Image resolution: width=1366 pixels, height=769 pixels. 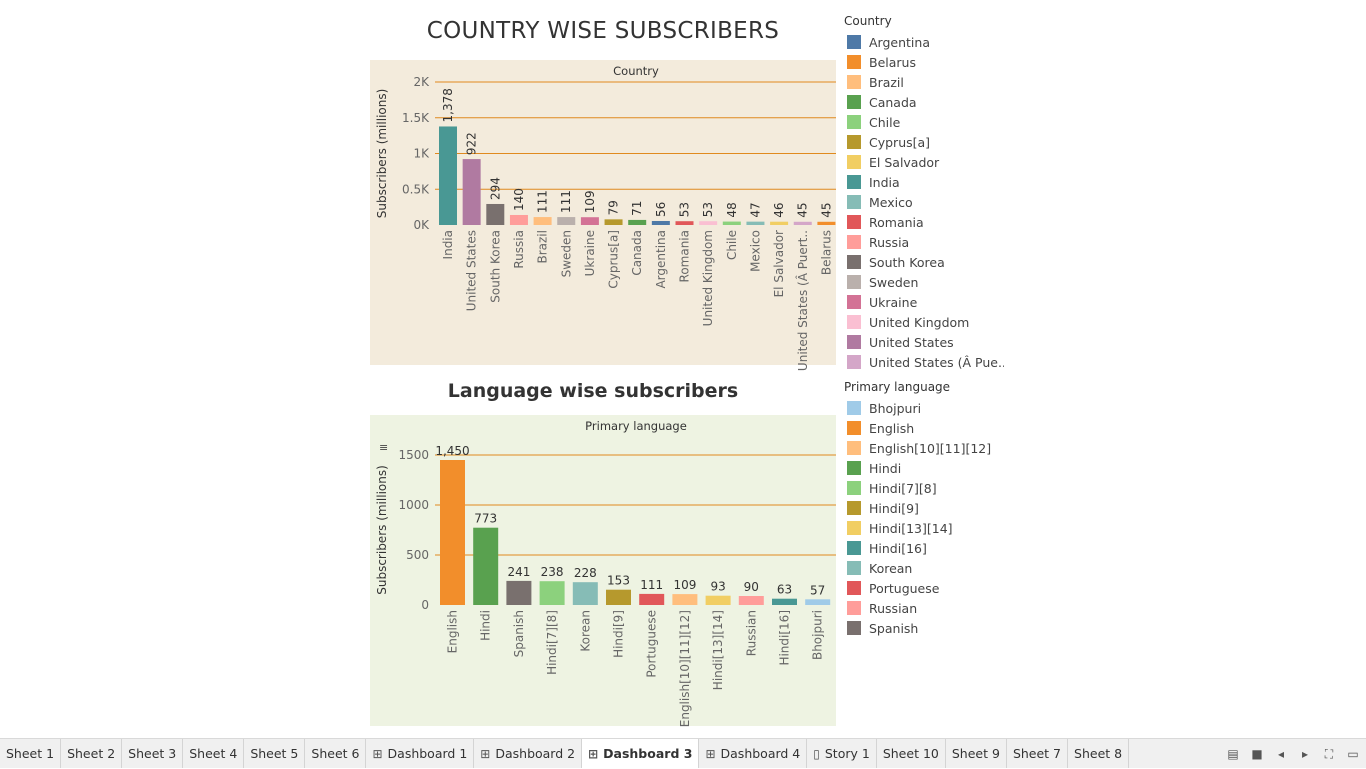 What do you see at coordinates (1329, 753) in the screenshot?
I see `fit-screen-icon: ⛶` at bounding box center [1329, 753].